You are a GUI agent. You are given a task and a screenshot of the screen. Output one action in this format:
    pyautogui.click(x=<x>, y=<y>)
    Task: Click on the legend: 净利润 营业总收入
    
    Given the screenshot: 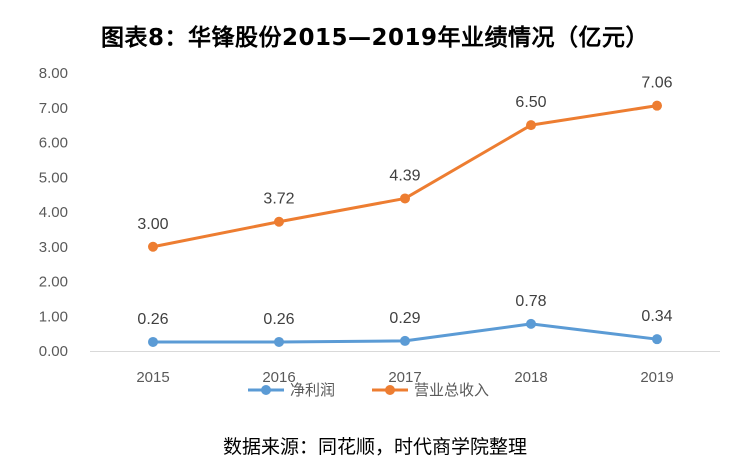 What is the action you would take?
    pyautogui.click(x=368, y=390)
    